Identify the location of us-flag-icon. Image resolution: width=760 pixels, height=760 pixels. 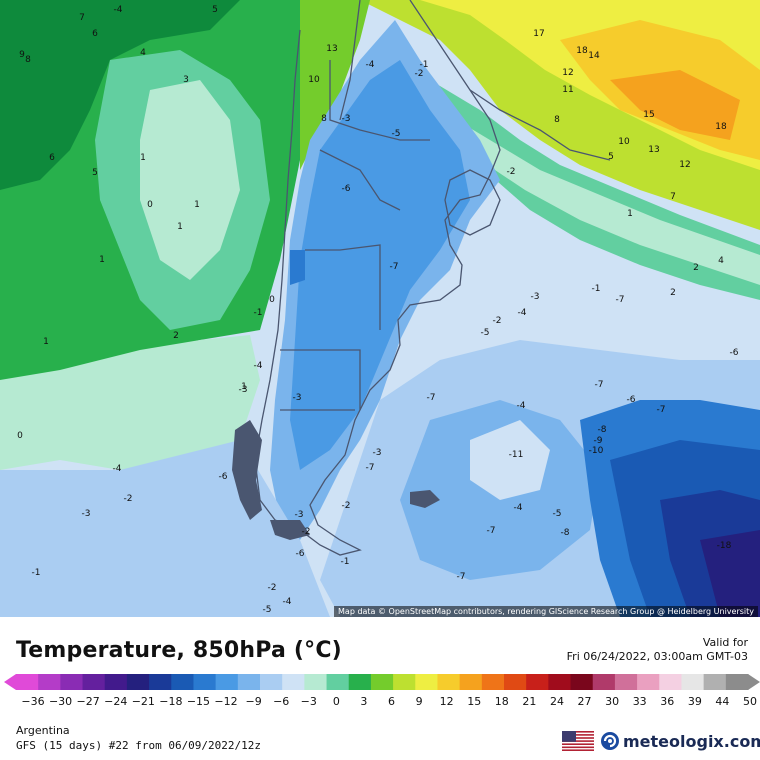
(578, 741).